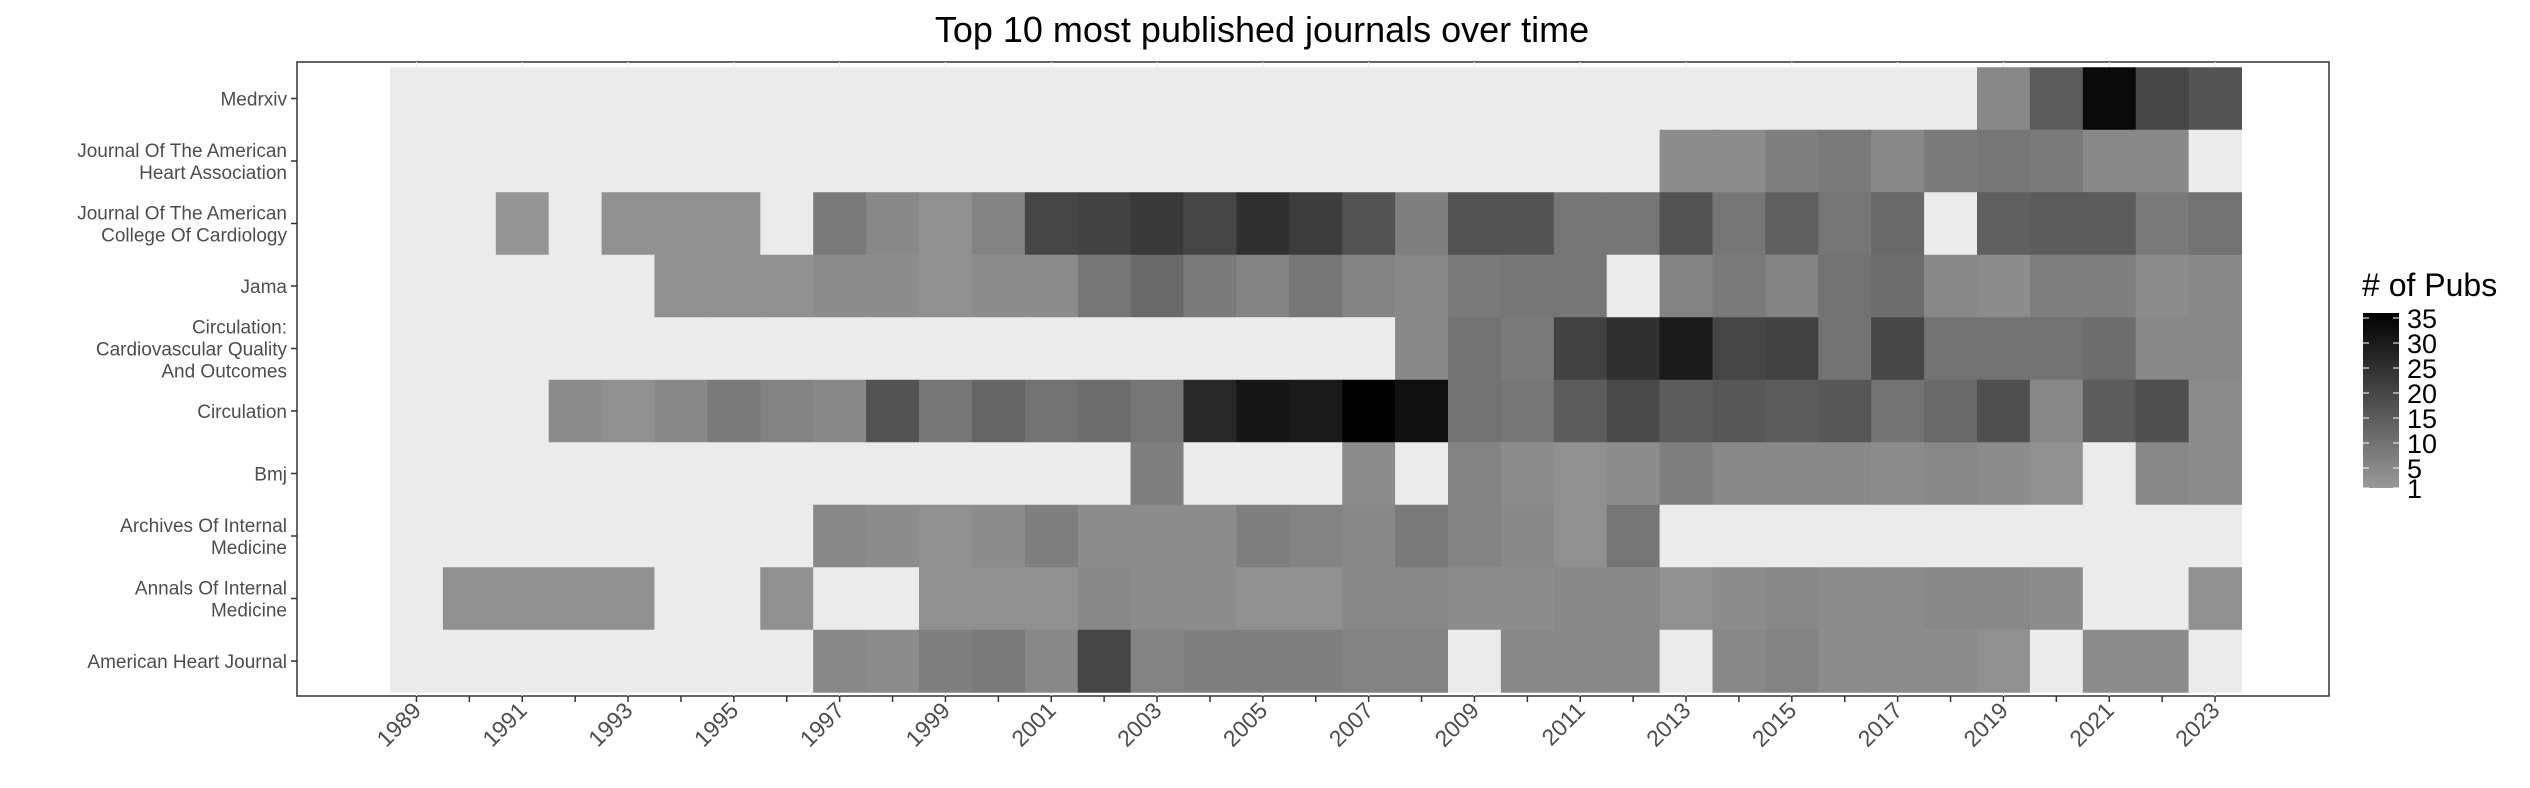 The height and width of the screenshot is (788, 2530). What do you see at coordinates (1262, 29) in the screenshot?
I see `chart-title: Top 10 most published journals over time` at bounding box center [1262, 29].